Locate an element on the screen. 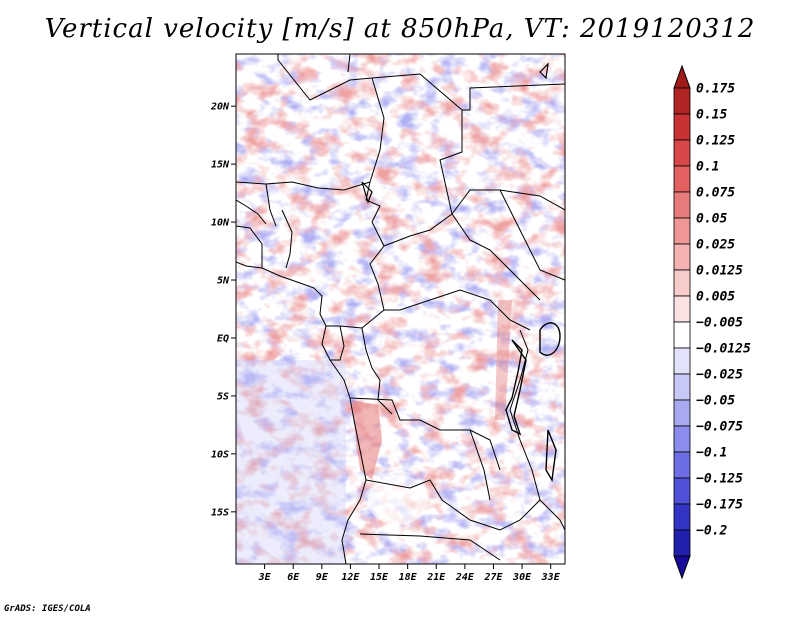 The width and height of the screenshot is (800, 618). grads-credit: GrADS: IGES/COLA is located at coordinates (47, 609).